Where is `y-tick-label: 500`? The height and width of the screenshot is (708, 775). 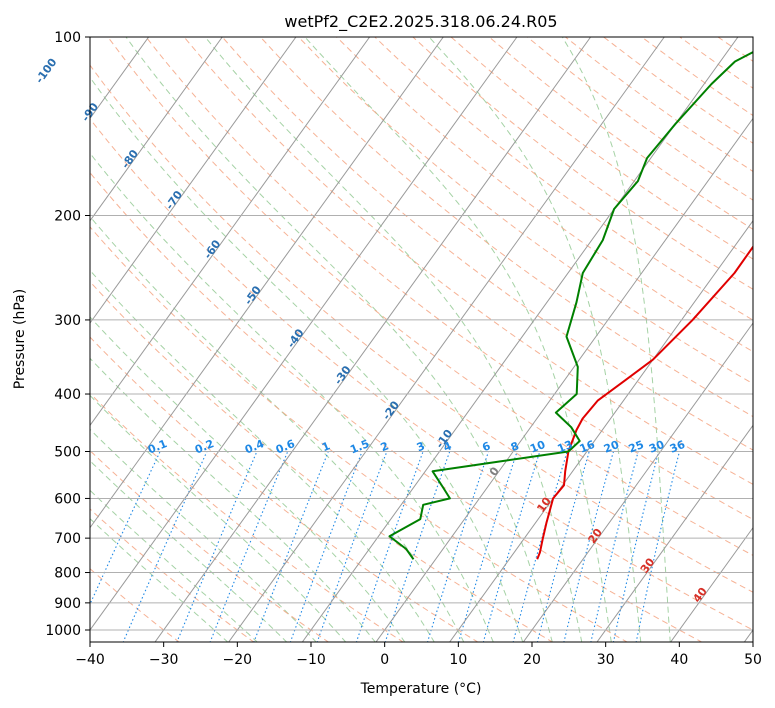
y-tick-label: 500 is located at coordinates (67, 452).